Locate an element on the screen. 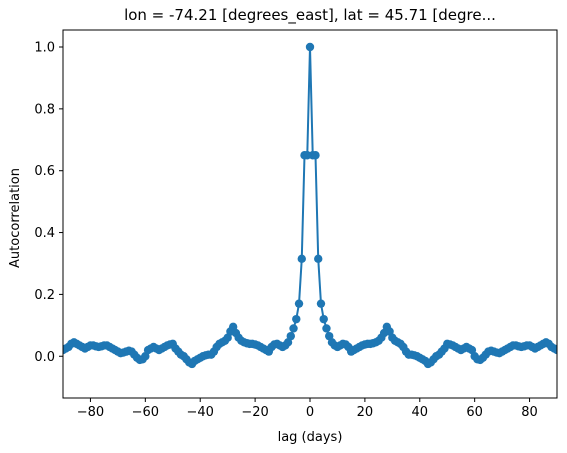 The width and height of the screenshot is (567, 453). y-tick-label: 0.0 is located at coordinates (44, 357).